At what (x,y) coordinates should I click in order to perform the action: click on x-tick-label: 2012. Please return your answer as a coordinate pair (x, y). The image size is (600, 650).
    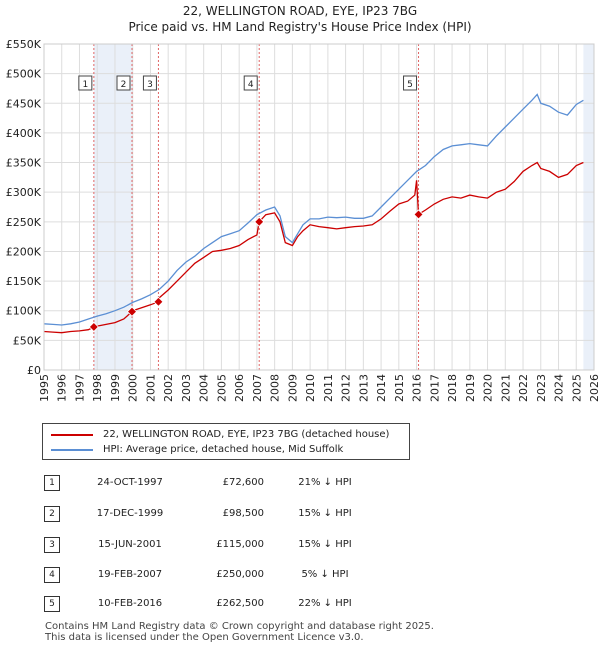
    Looking at the image, I should click on (346, 388).